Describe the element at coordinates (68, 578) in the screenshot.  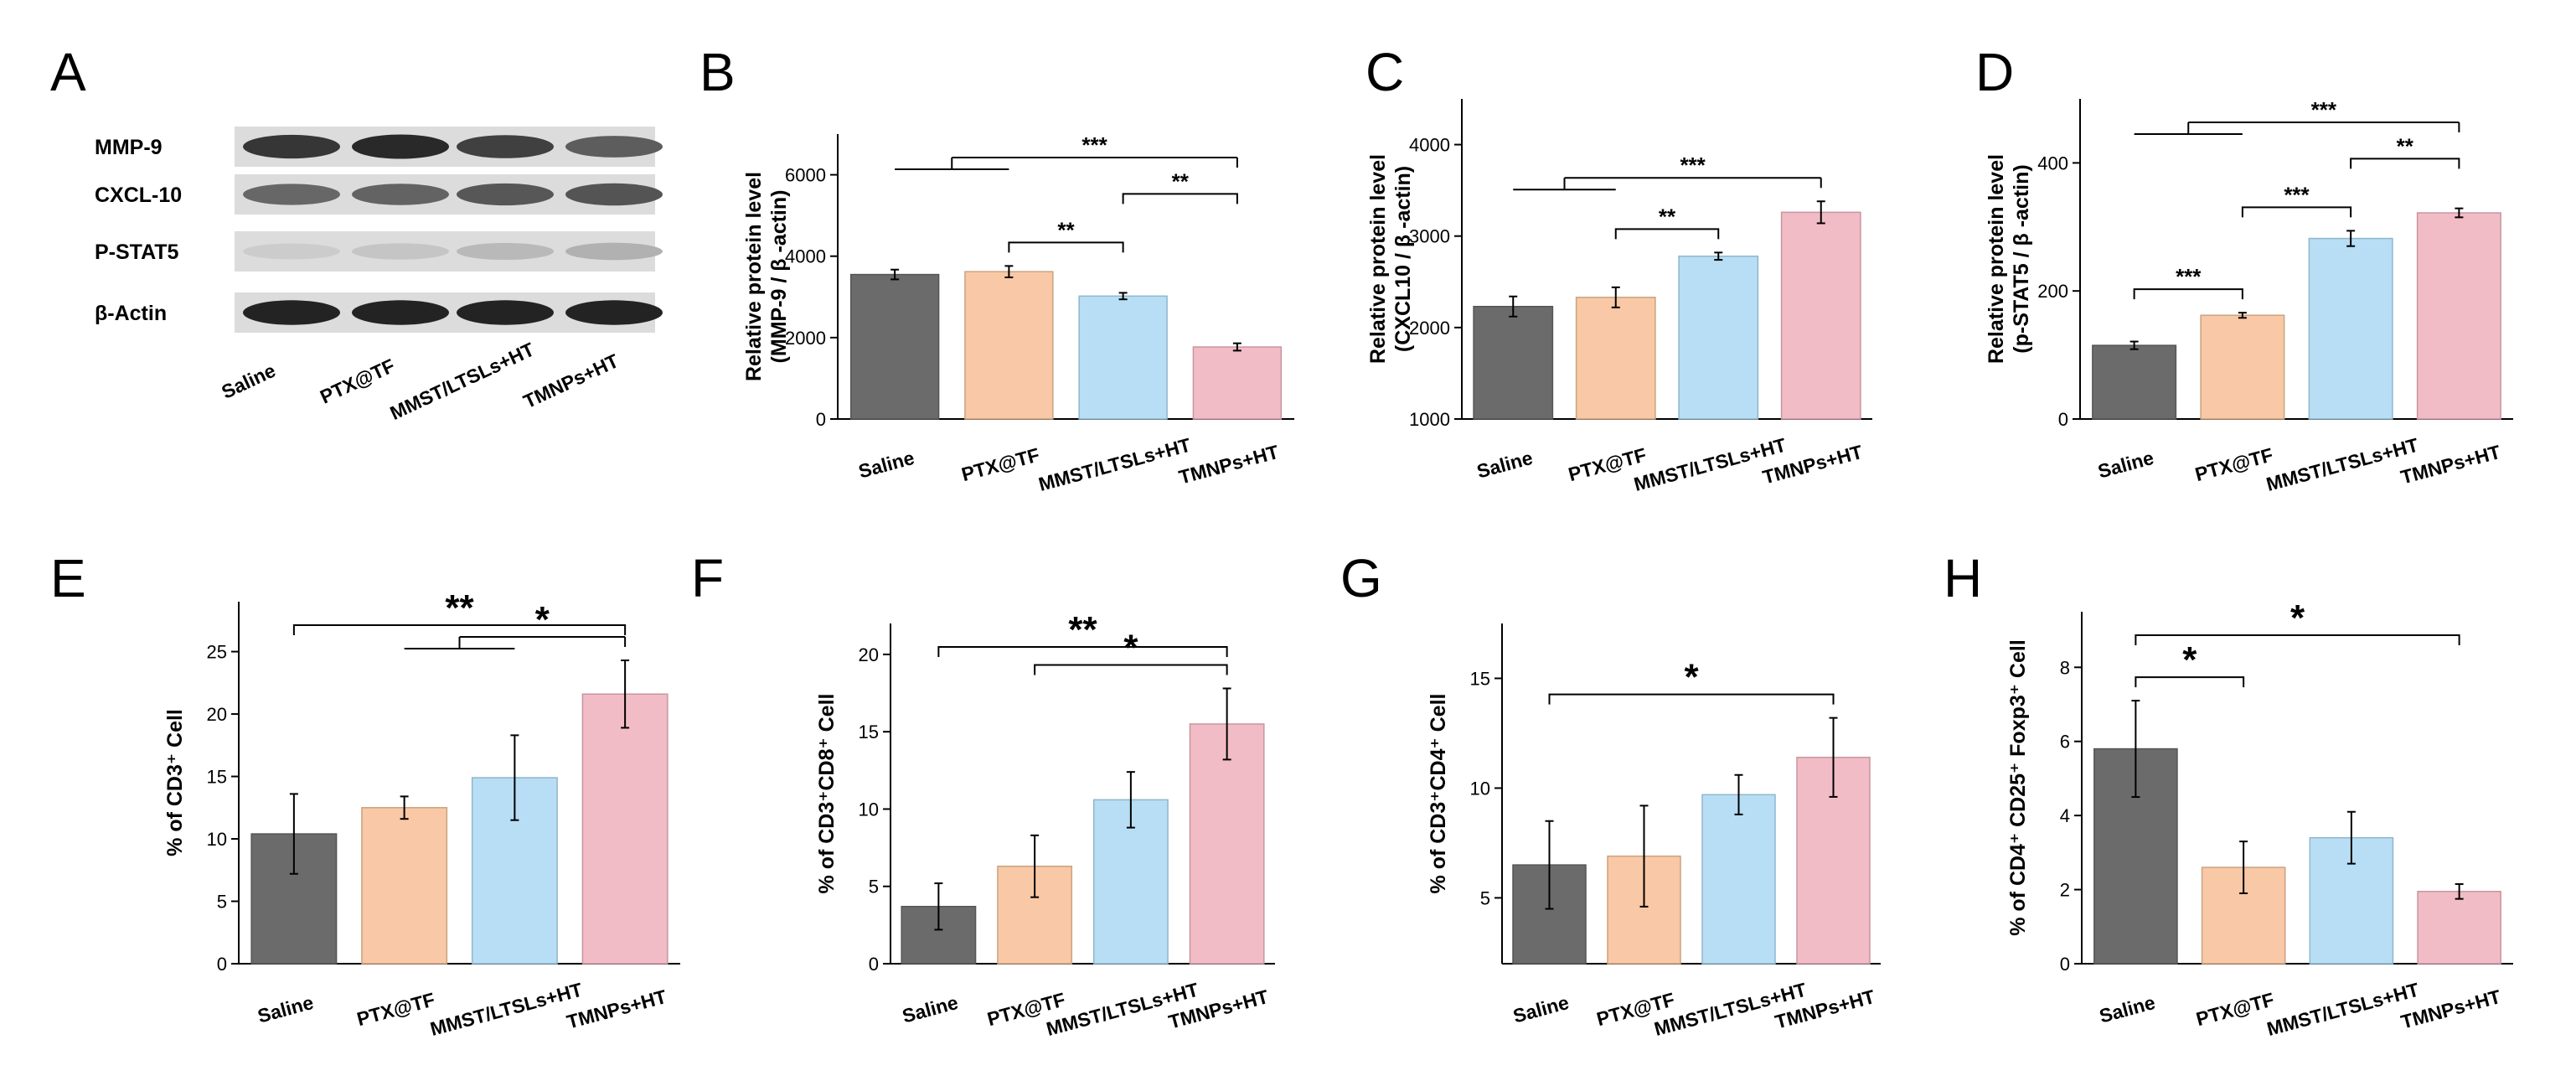
I see `panel-label: E` at that location.